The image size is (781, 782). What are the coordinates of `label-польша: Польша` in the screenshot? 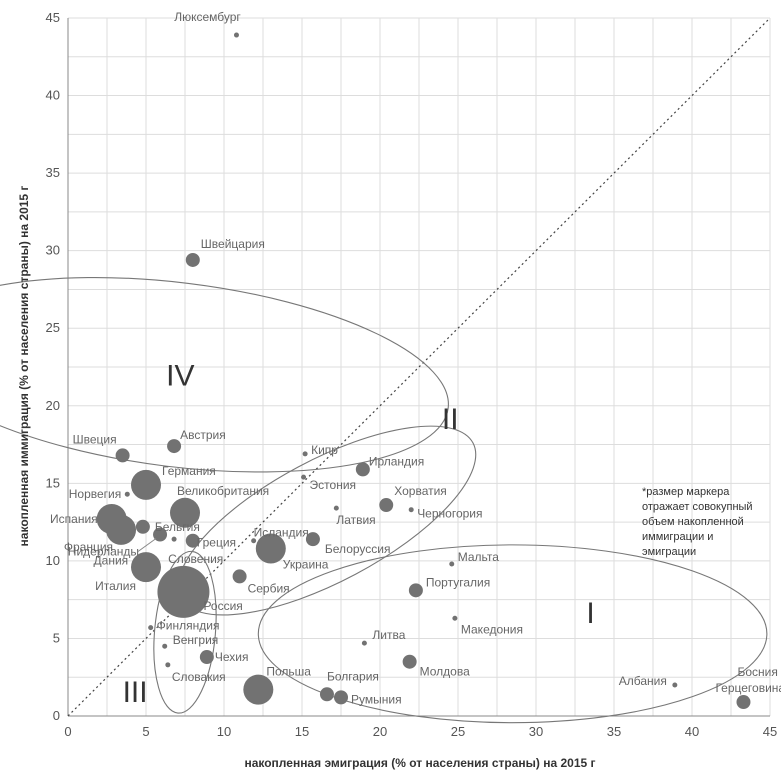 It's located at (288, 672).